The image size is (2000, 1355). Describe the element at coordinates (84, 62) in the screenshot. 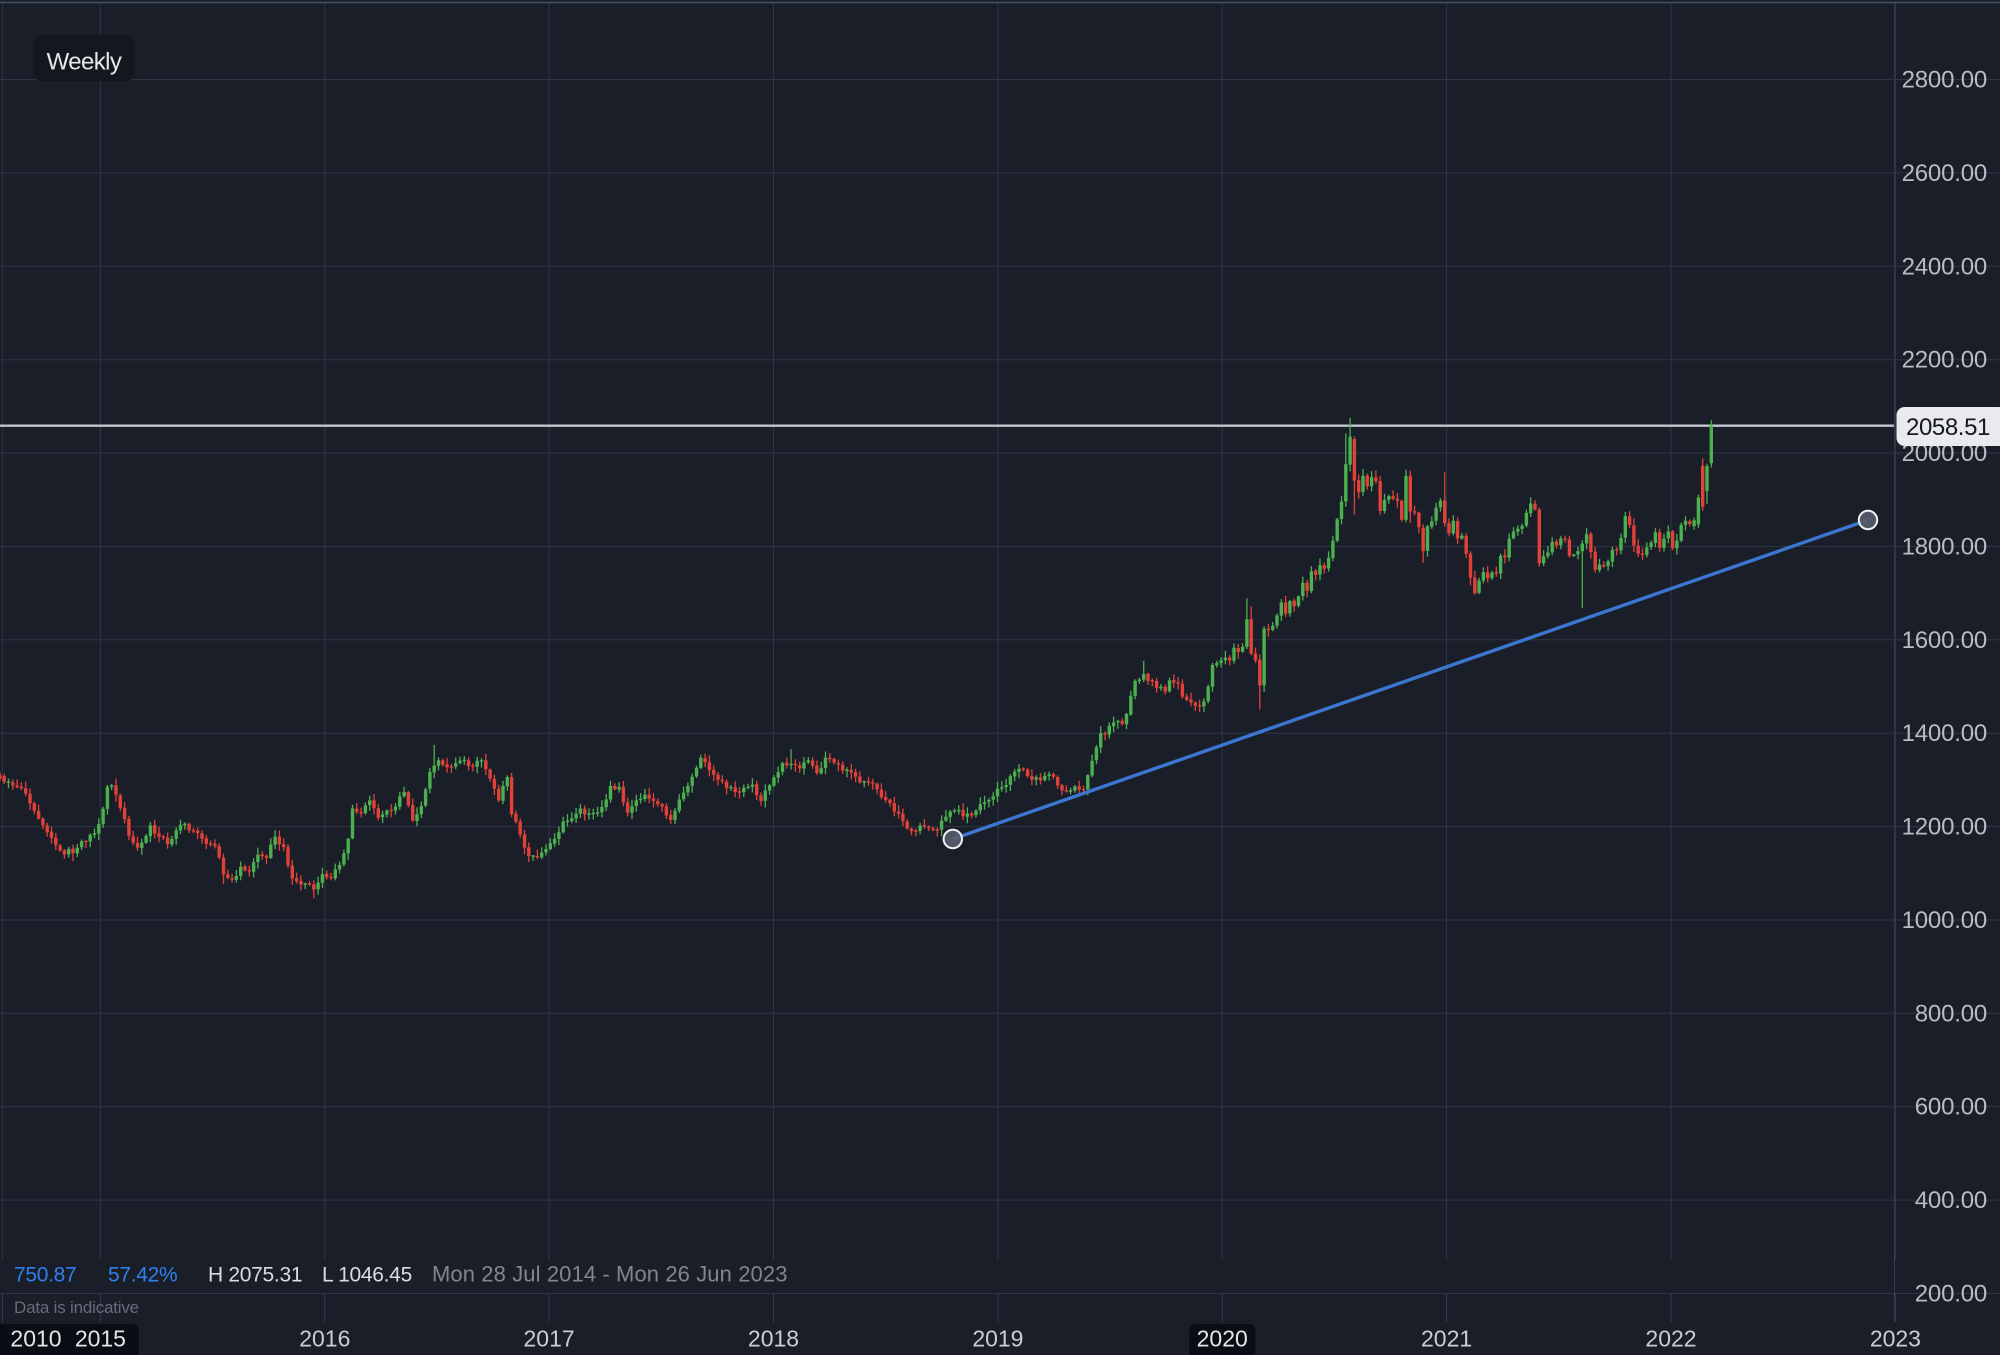

I see `svg-text: Weekly` at that location.